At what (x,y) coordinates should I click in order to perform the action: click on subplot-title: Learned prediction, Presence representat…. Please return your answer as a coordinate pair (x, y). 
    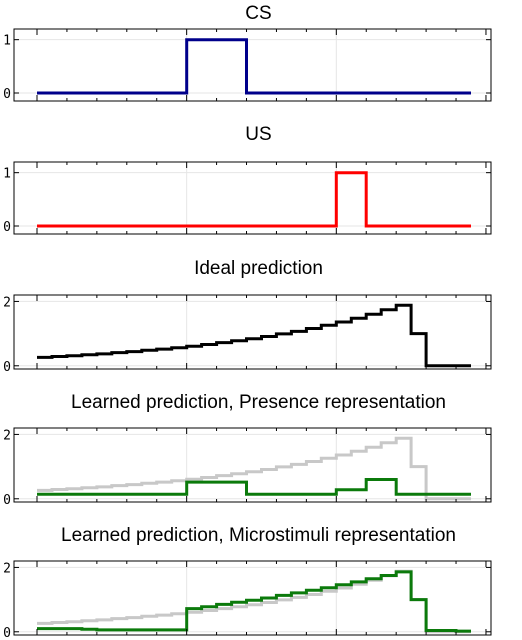
    Looking at the image, I should click on (258, 402).